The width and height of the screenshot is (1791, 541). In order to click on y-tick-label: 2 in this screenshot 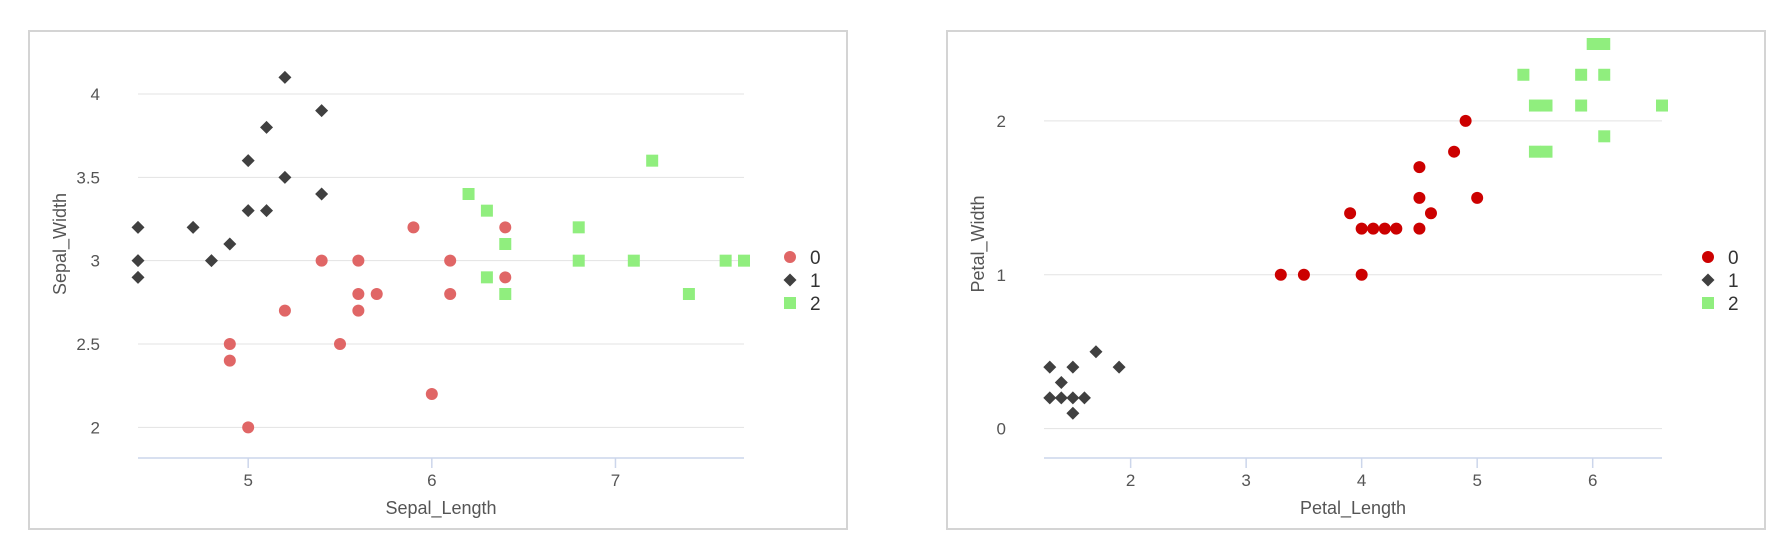, I will do `click(95, 427)`.